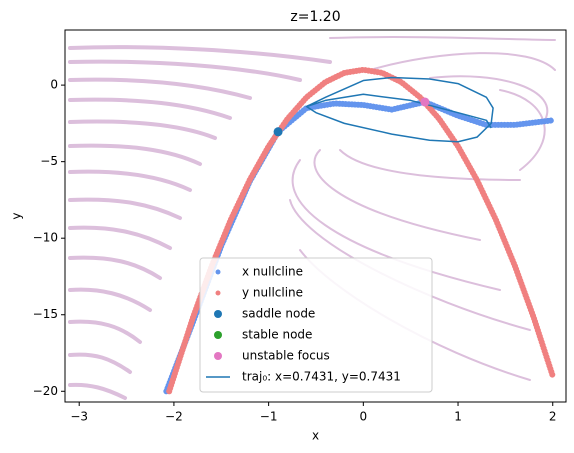  Describe the element at coordinates (174, 417) in the screenshot. I see `x-tick-label: −2` at that location.